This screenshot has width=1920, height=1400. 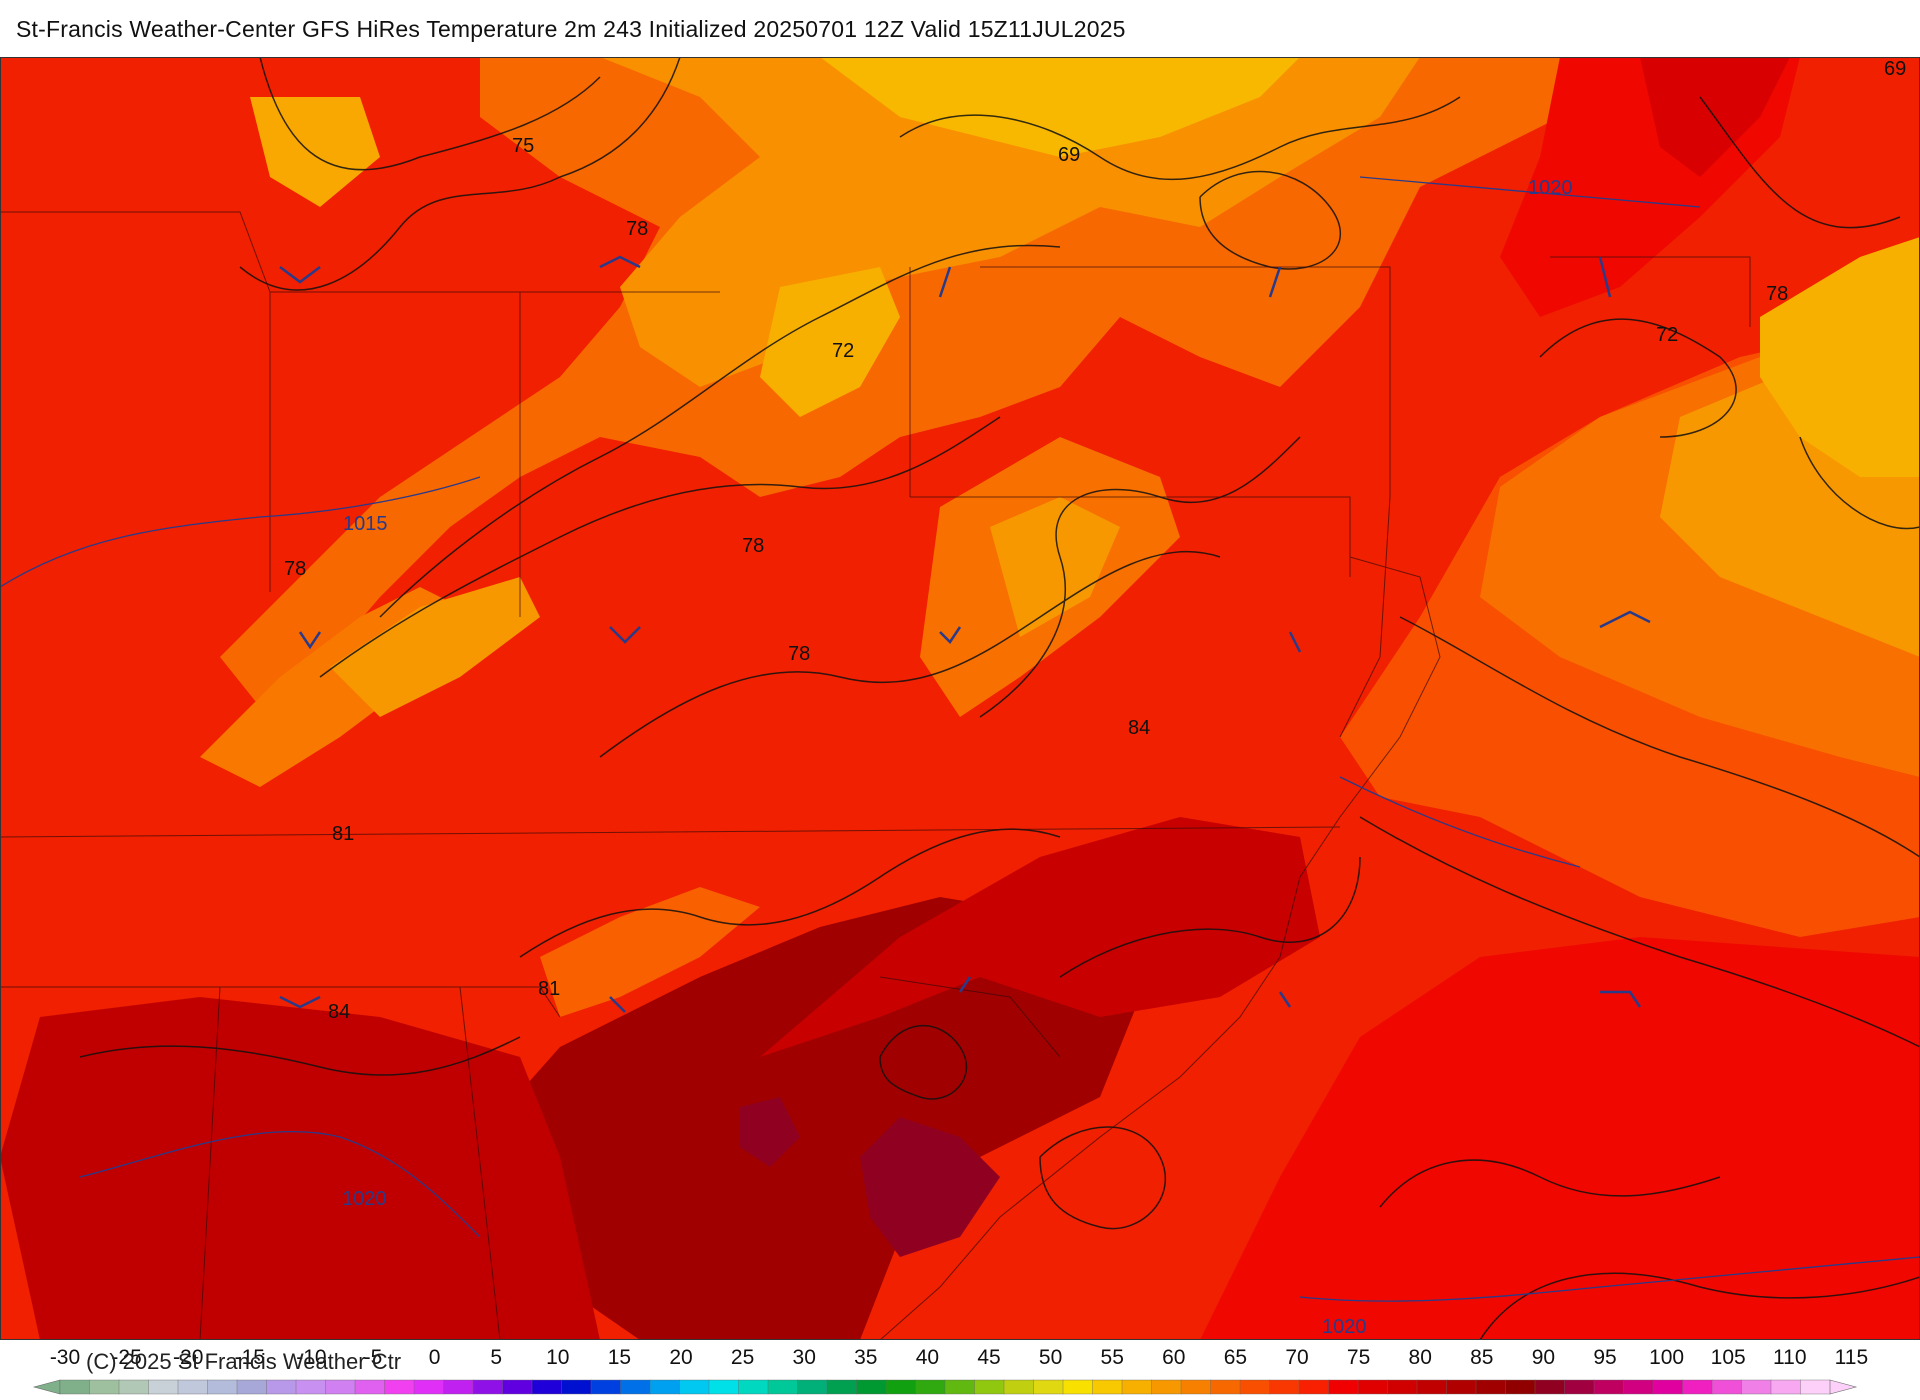 What do you see at coordinates (557, 1357) in the screenshot?
I see `colorbar-tick-label: 10` at bounding box center [557, 1357].